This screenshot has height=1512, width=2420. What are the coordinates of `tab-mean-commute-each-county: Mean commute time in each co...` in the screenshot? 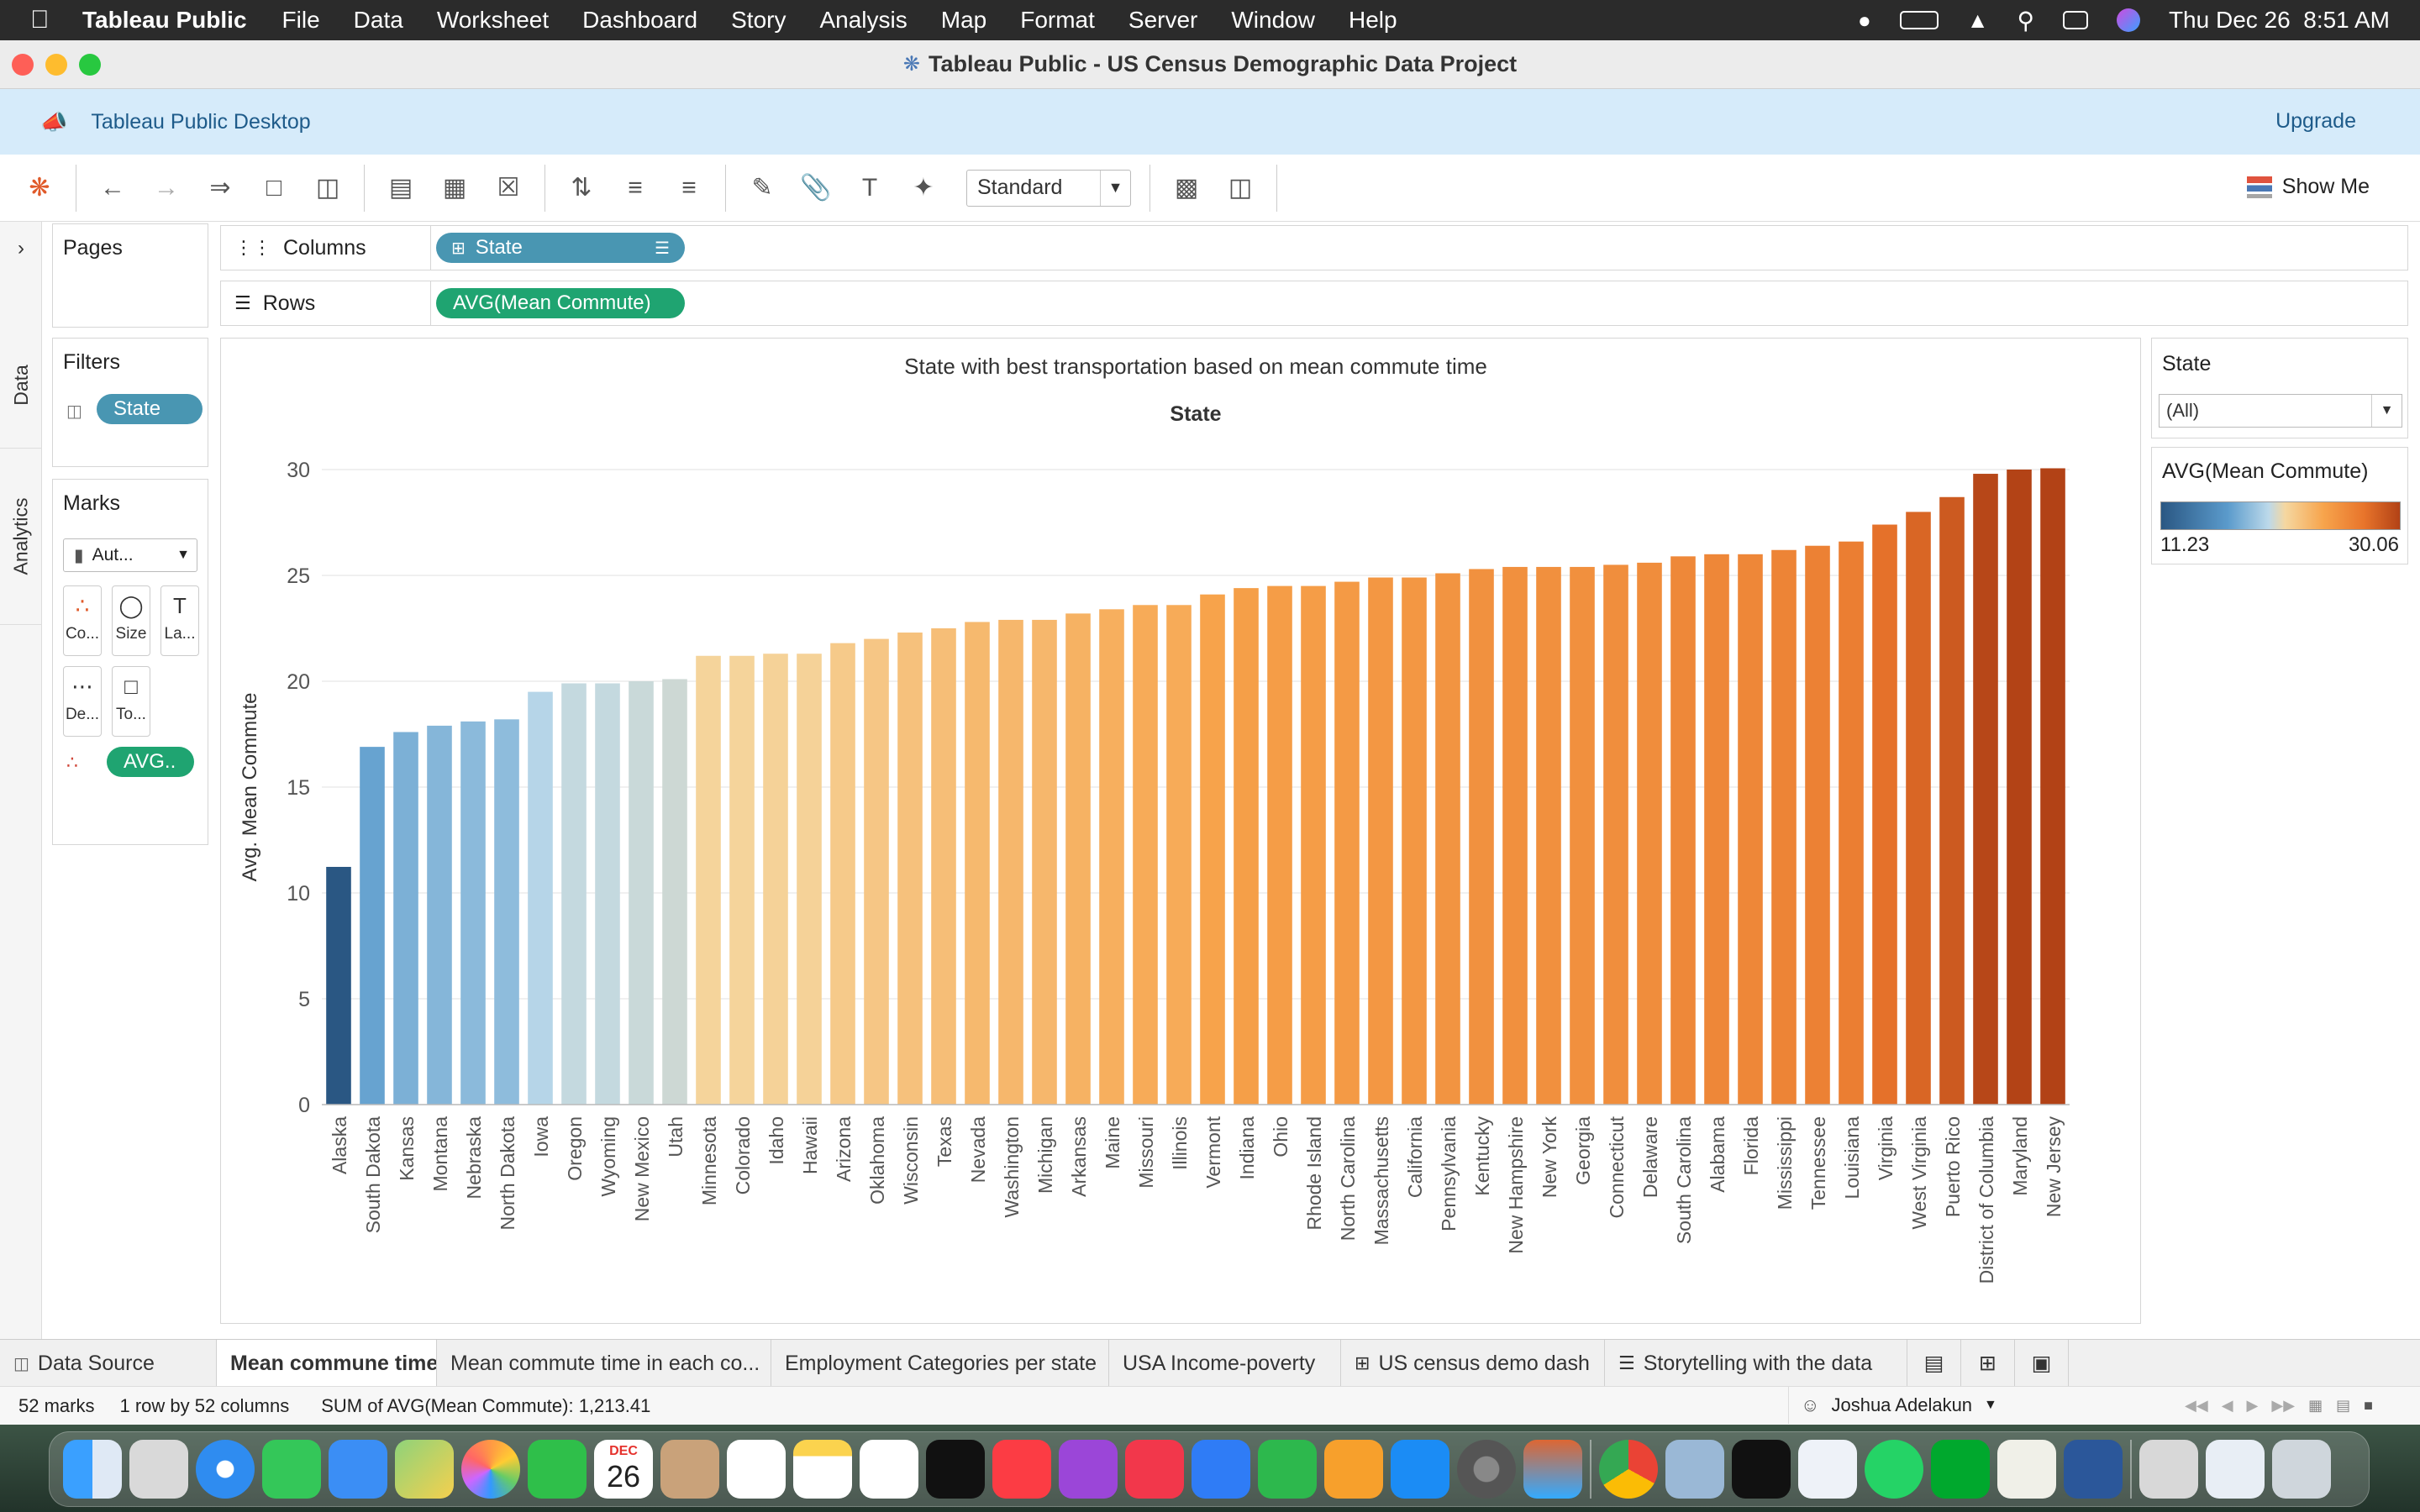 It's located at (604, 1363).